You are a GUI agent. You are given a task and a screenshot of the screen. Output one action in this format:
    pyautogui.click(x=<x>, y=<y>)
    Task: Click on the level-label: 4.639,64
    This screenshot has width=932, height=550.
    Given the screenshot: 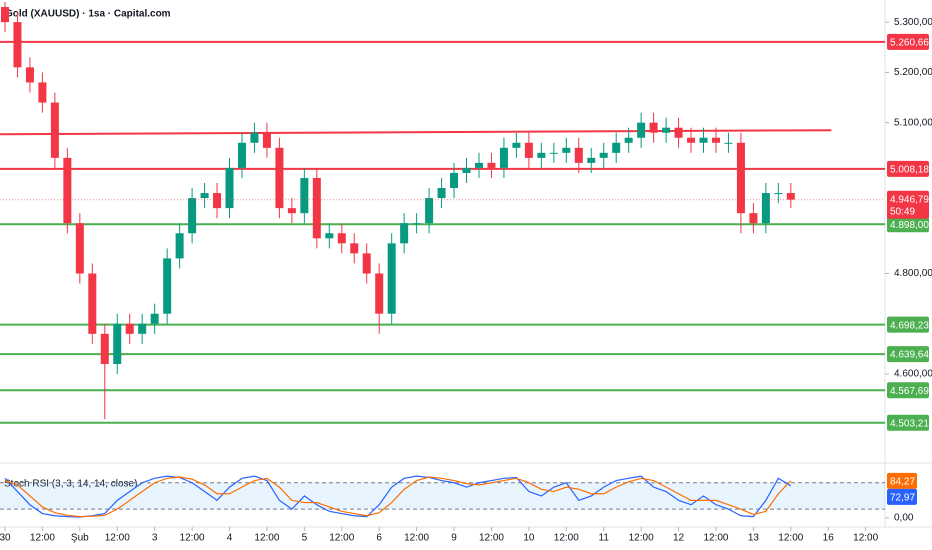 What is the action you would take?
    pyautogui.click(x=909, y=355)
    